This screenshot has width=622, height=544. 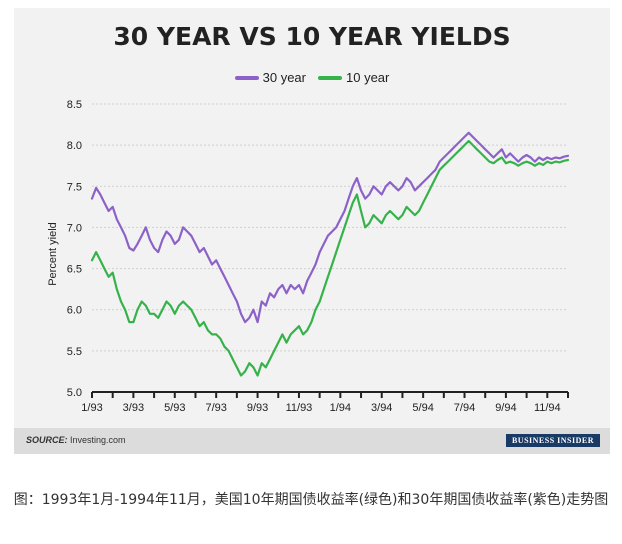 What do you see at coordinates (91, 408) in the screenshot?
I see `x-tick-label: 1/93` at bounding box center [91, 408].